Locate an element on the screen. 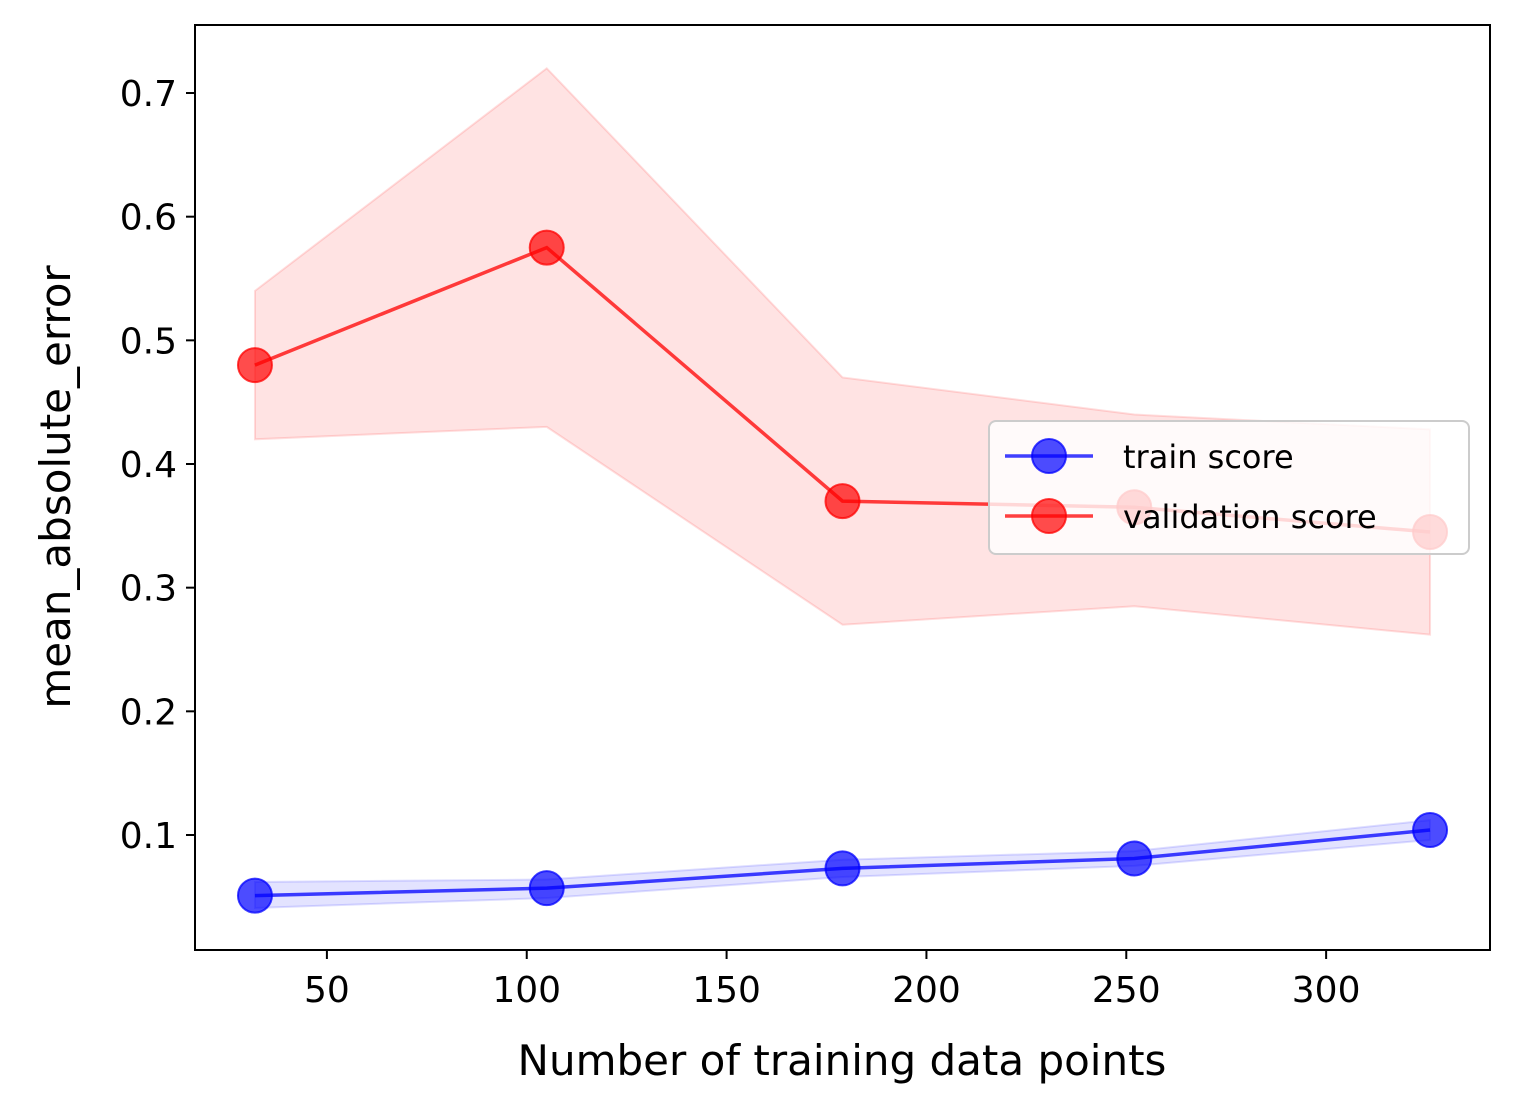 This screenshot has width=1514, height=1115. y-tick-label-0.6: 0.6 is located at coordinates (148, 218).